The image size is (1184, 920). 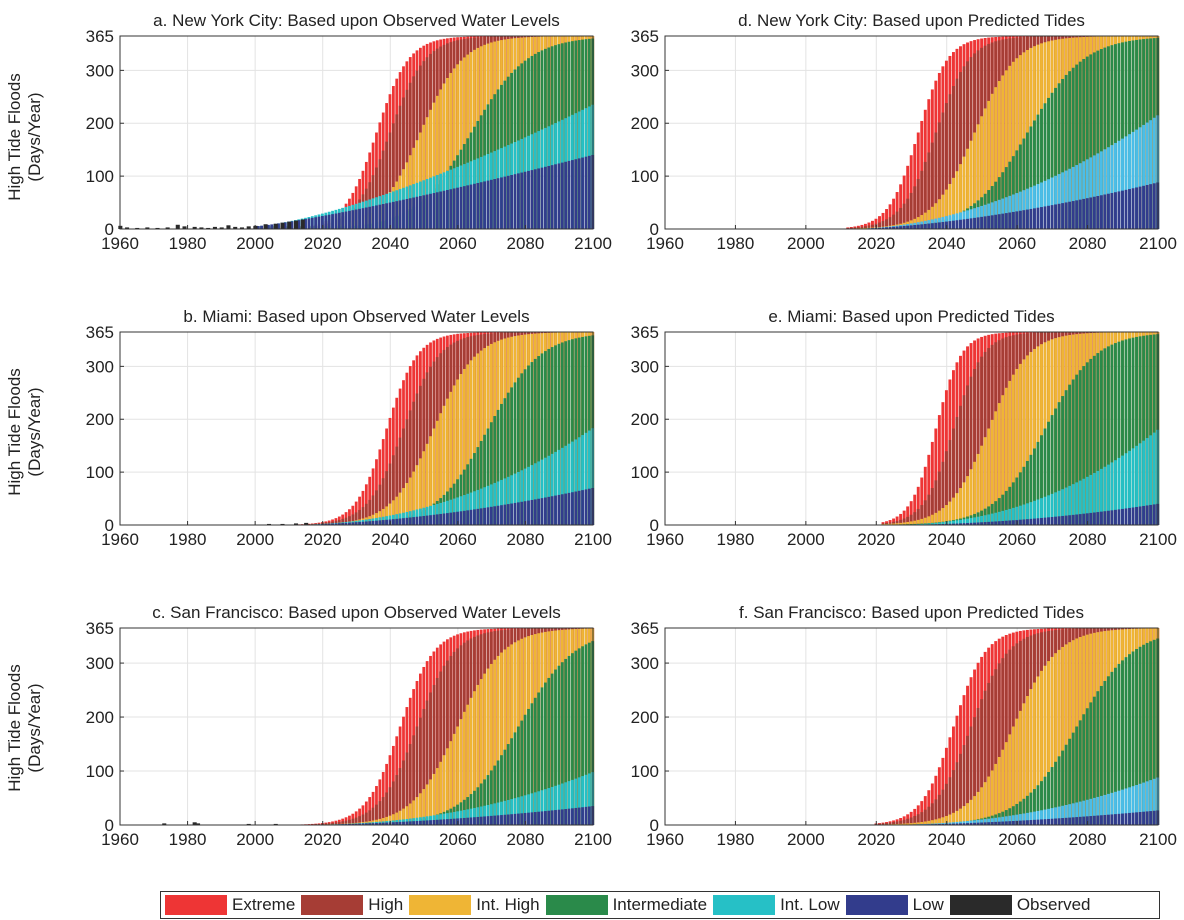 What do you see at coordinates (458, 839) in the screenshot?
I see `x-tick-label: 2060` at bounding box center [458, 839].